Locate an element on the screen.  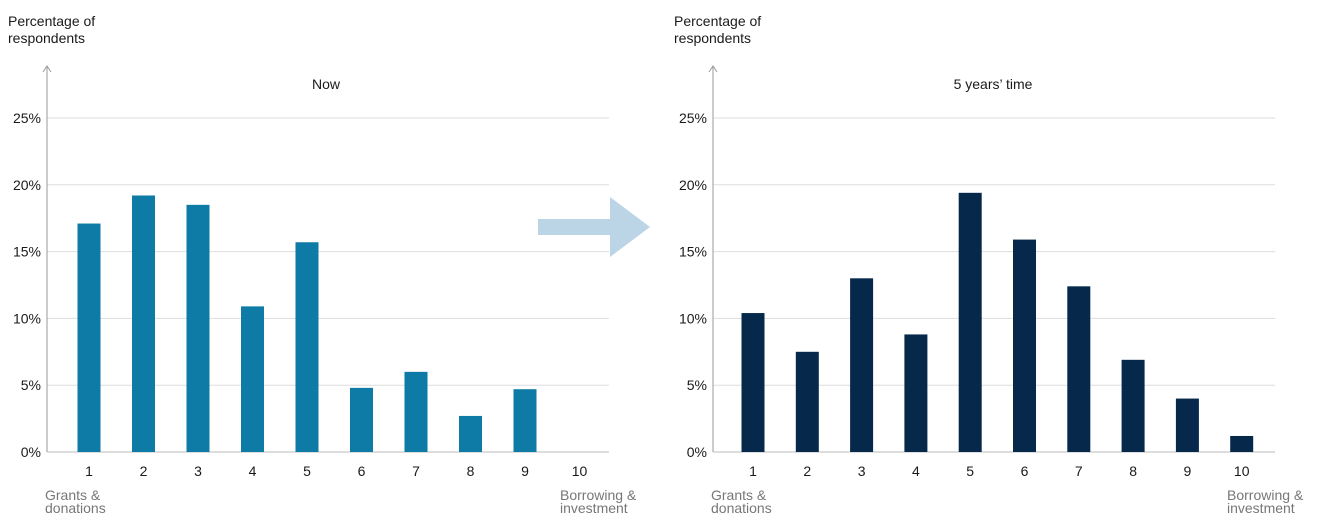
right-ylabel: Percentage of respondents is located at coordinates (718, 29).